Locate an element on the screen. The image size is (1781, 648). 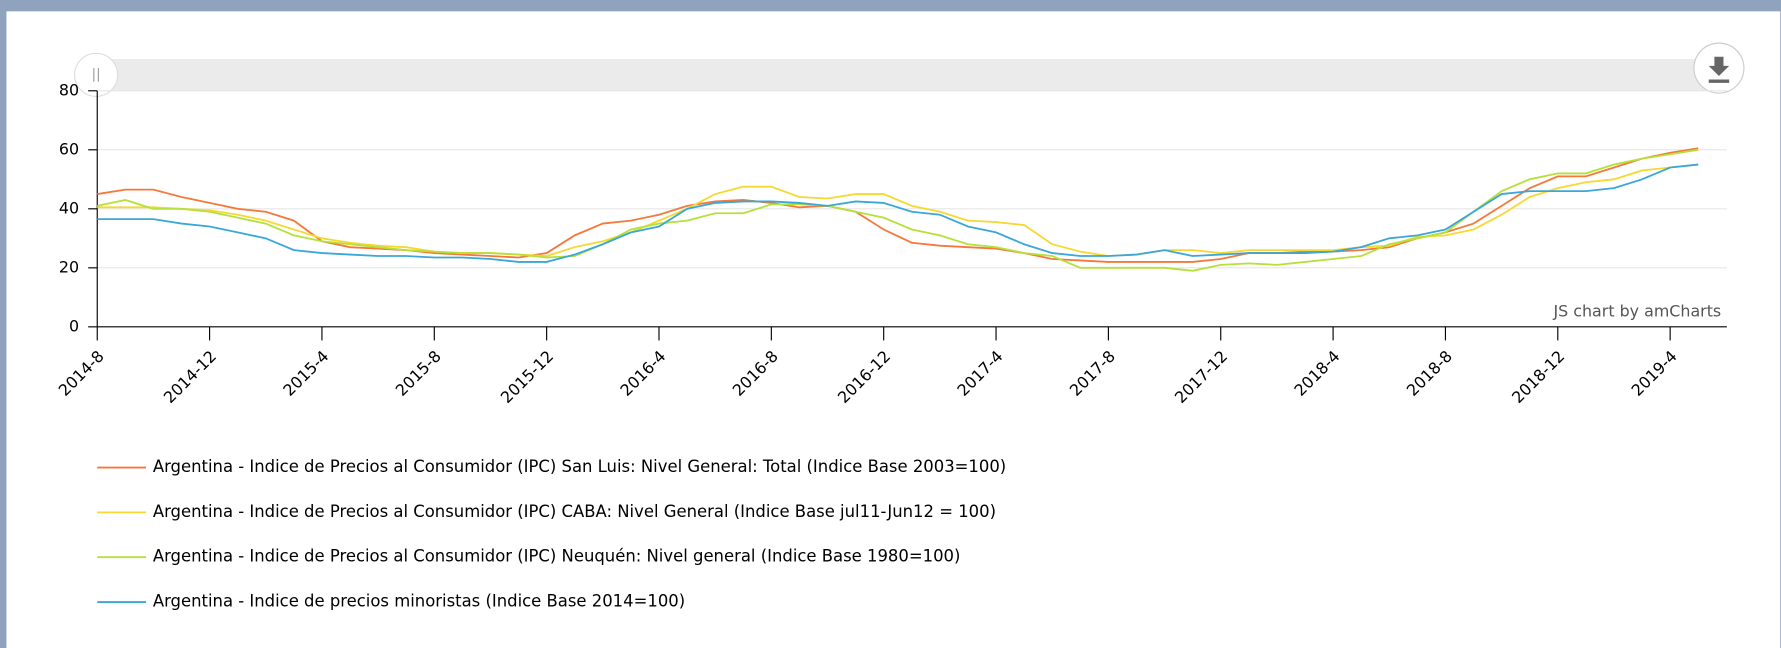
y-tick-label: 40 is located at coordinates (69, 207).